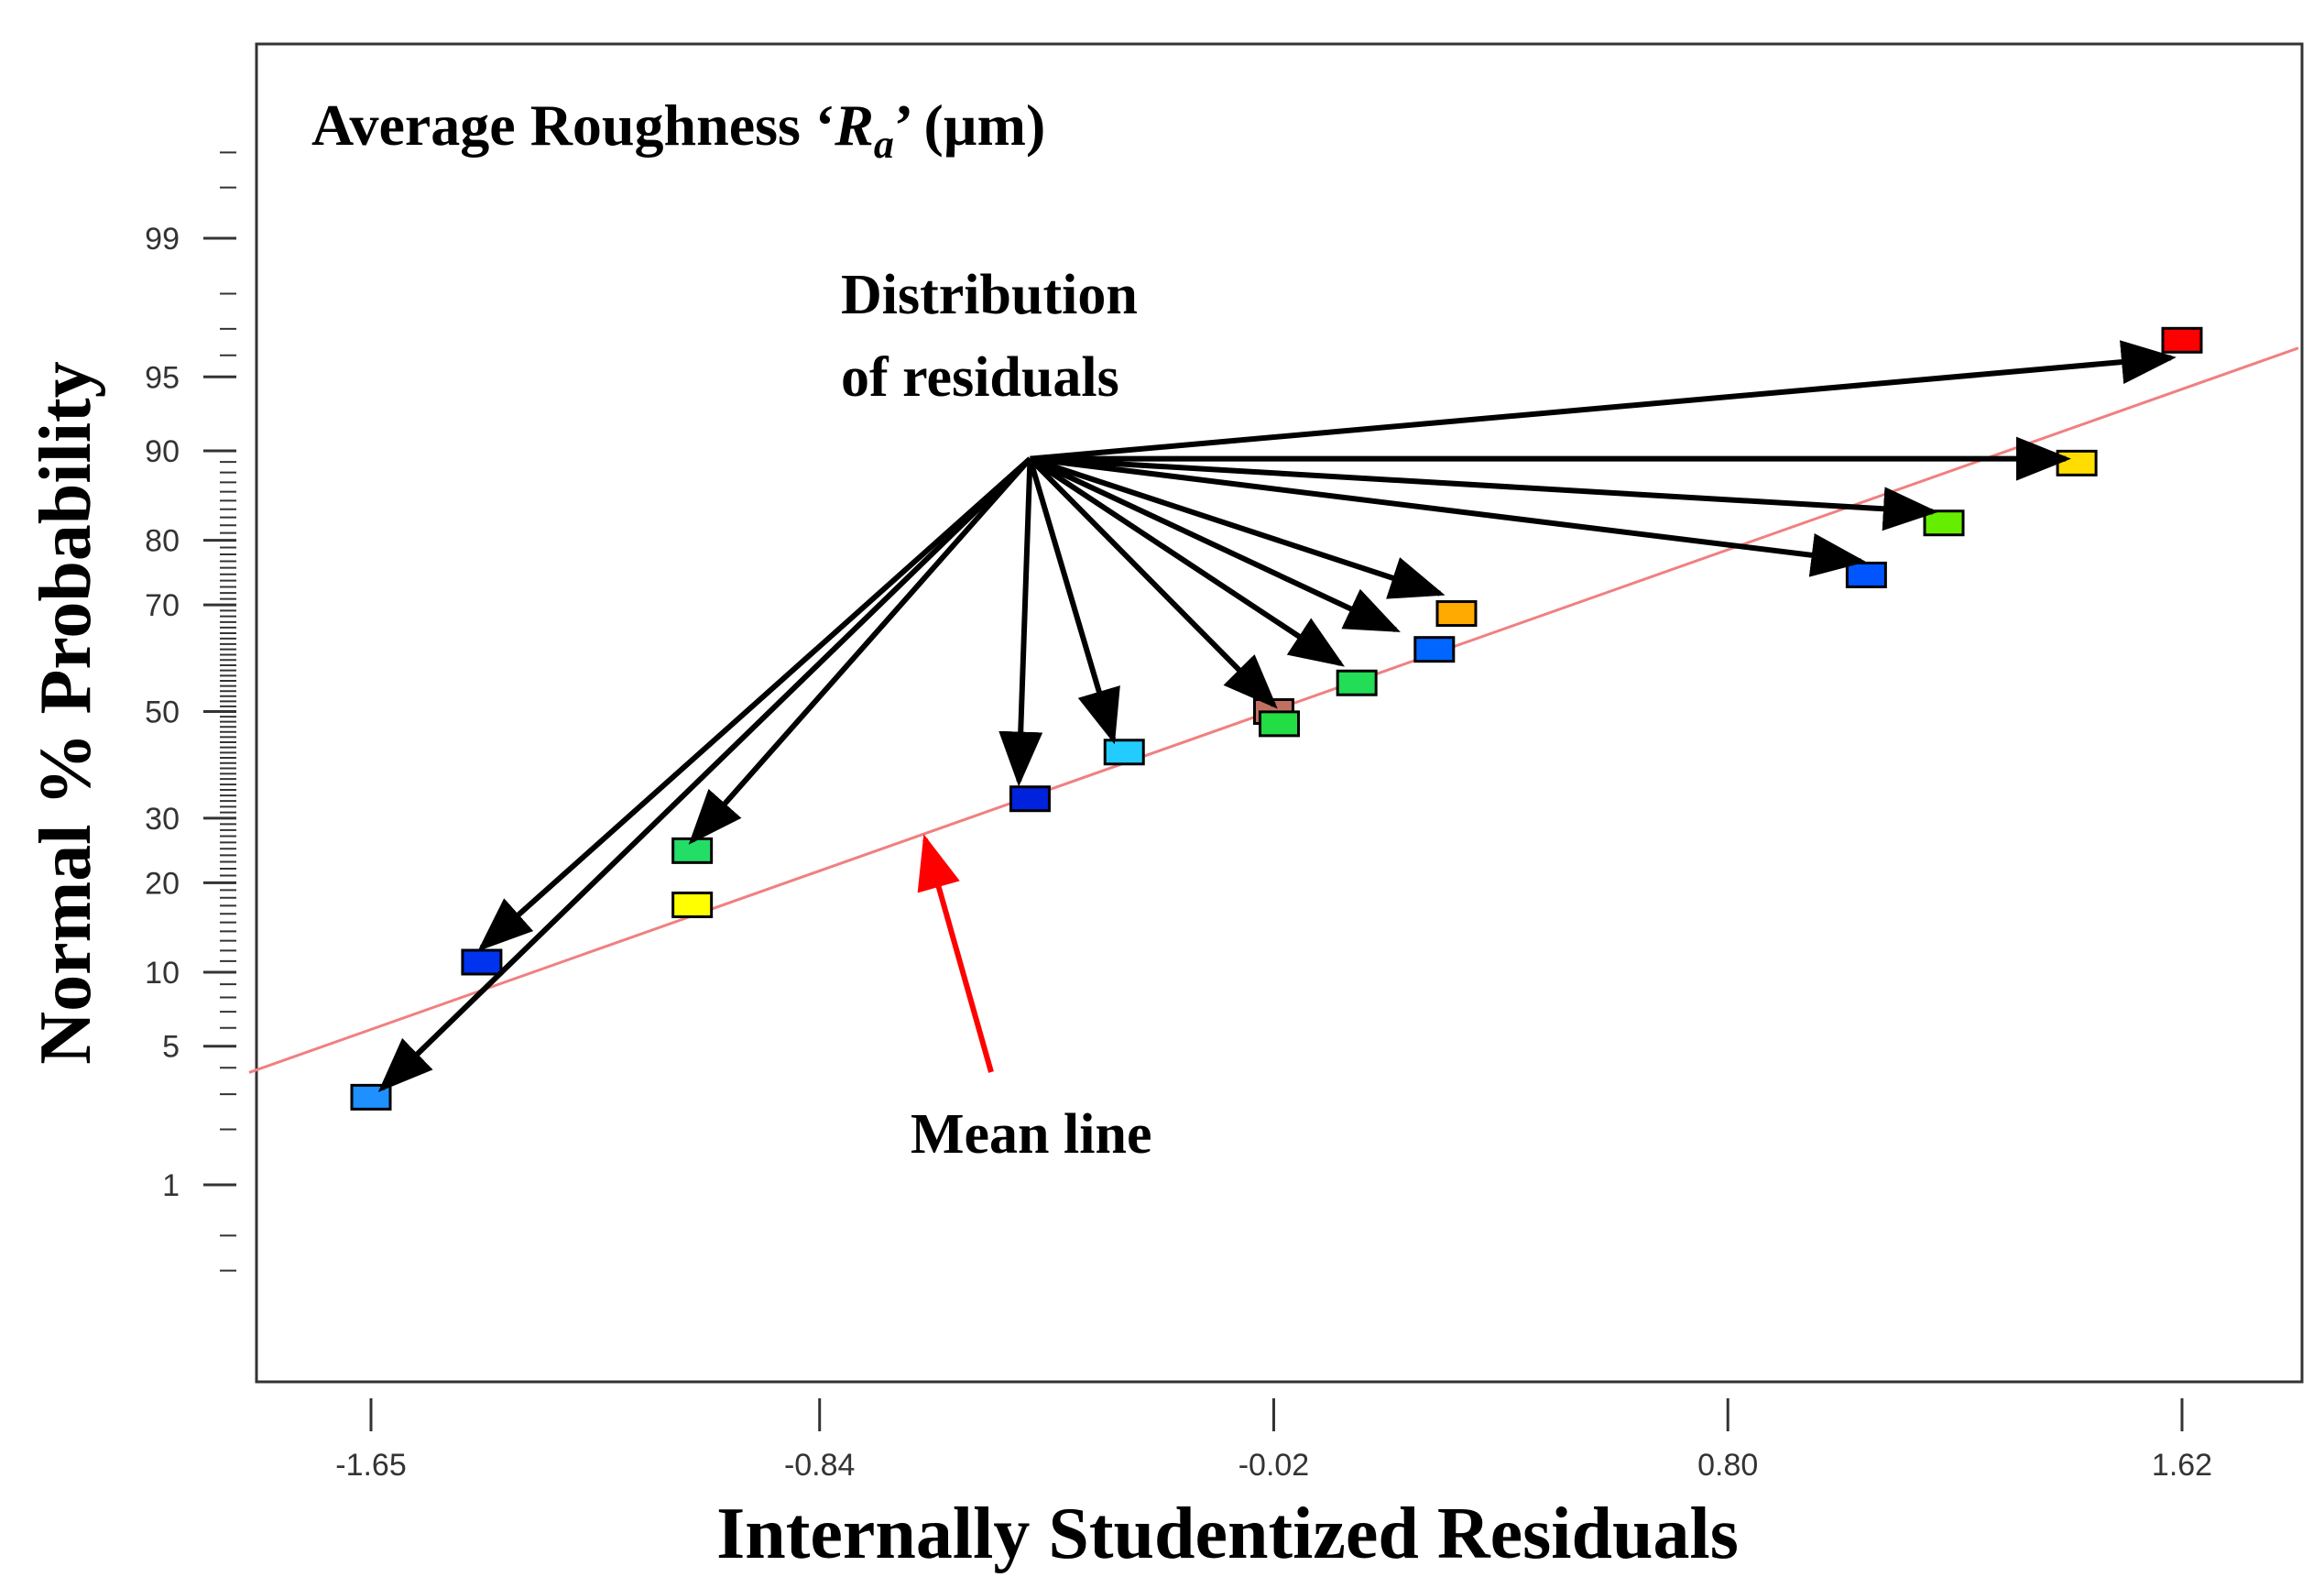 This screenshot has width=2324, height=1577. What do you see at coordinates (1227, 1534) in the screenshot?
I see `x-axis-label: Internally Studentized Residuals` at bounding box center [1227, 1534].